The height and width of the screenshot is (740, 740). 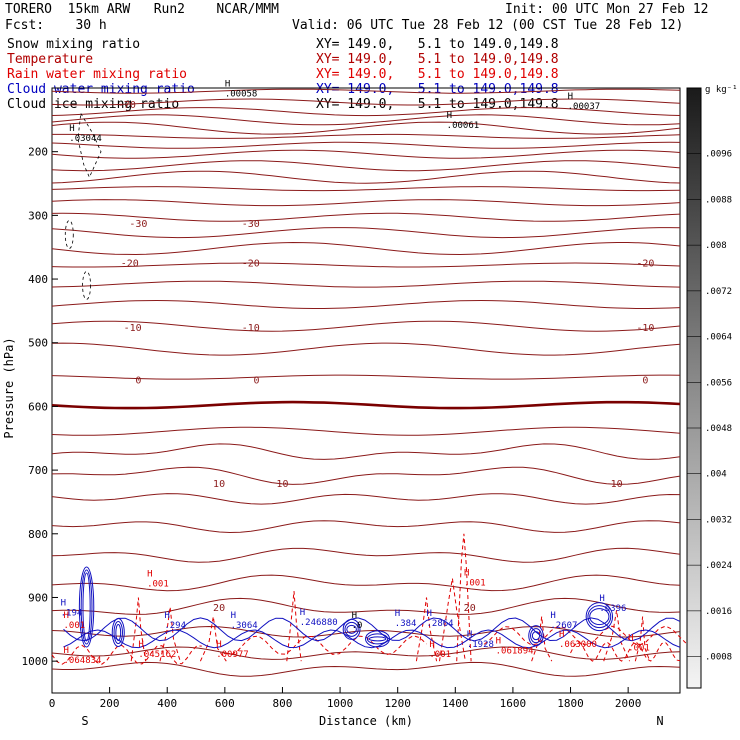 What do you see at coordinates (357, 626) in the screenshot?
I see `maximum-value-label: .0` at bounding box center [357, 626].